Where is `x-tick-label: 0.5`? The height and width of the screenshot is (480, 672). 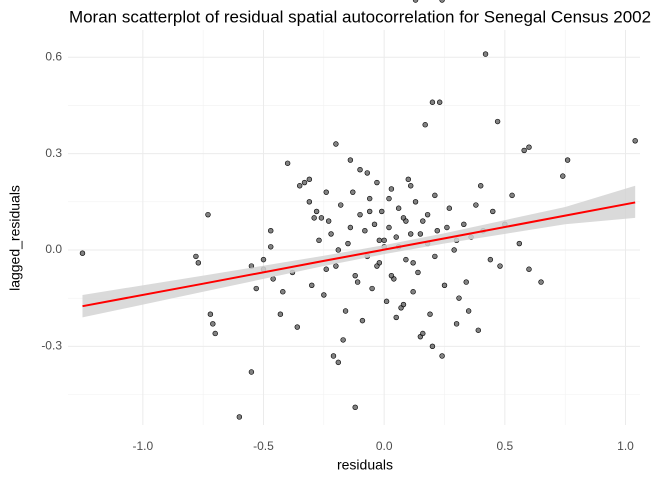
x-tick-label: 0.5 is located at coordinates (505, 446).